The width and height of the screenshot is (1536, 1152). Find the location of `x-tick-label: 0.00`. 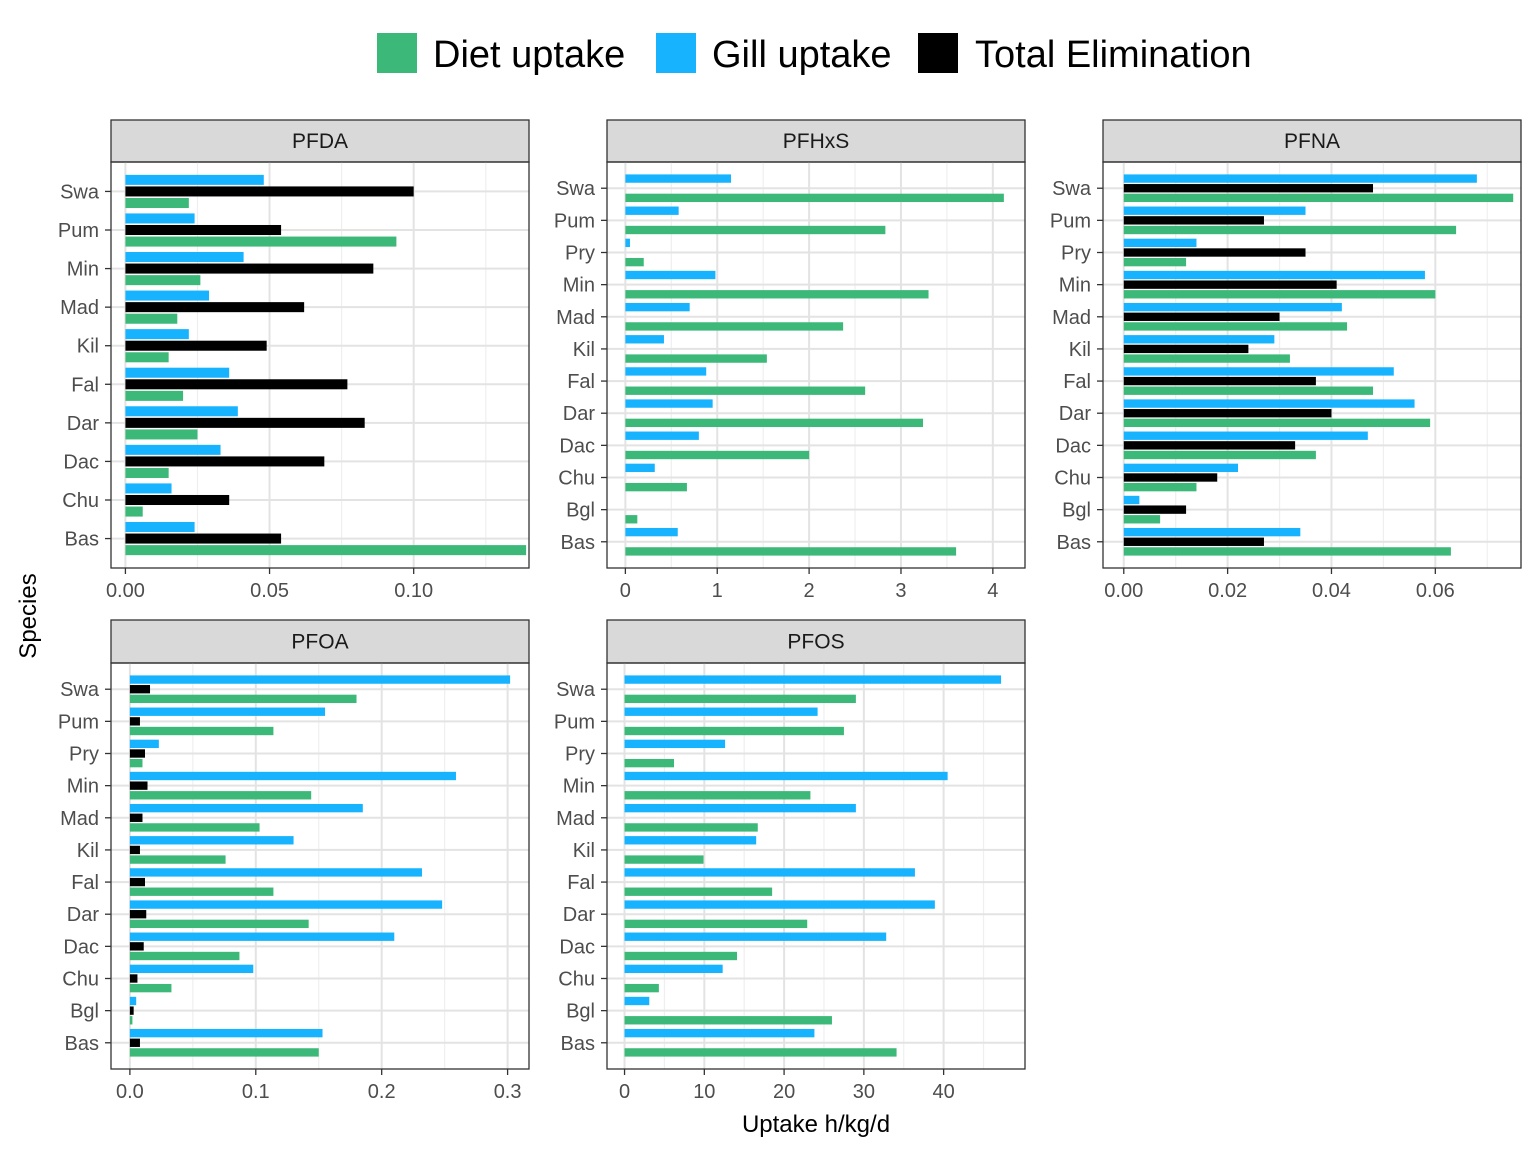

x-tick-label: 0.00 is located at coordinates (1123, 591).